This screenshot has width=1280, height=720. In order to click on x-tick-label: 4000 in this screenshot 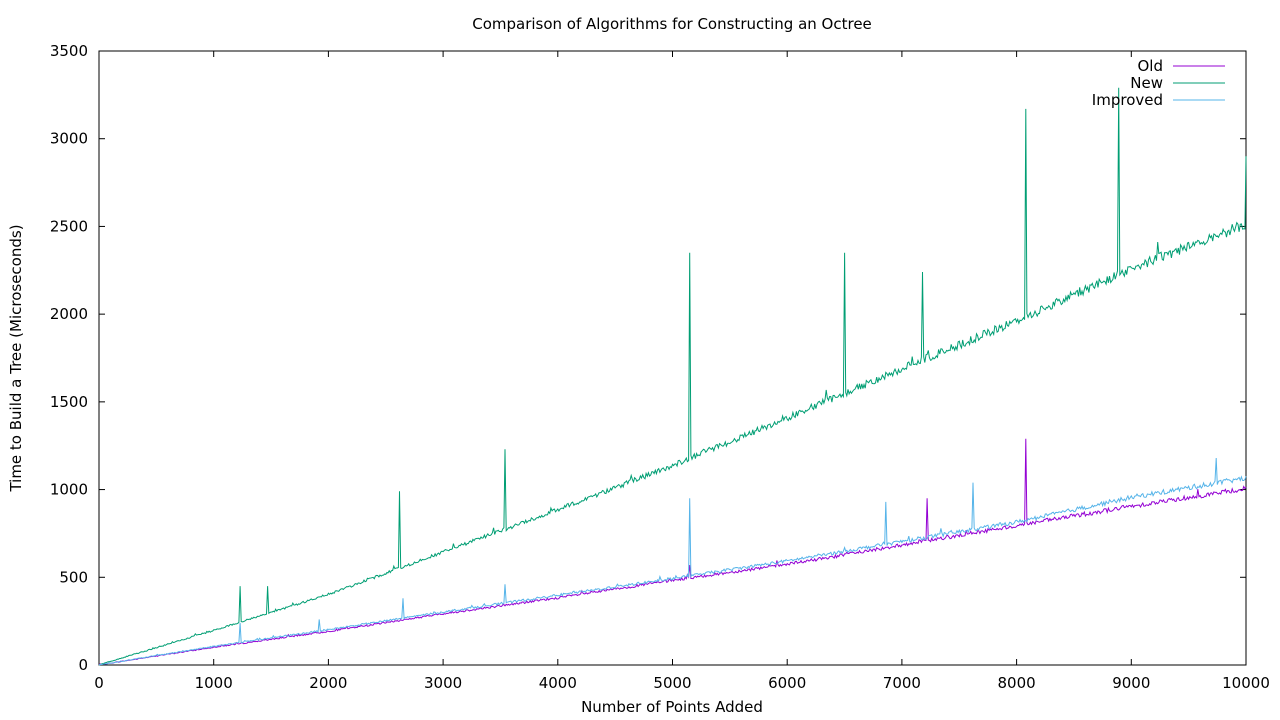, I will do `click(558, 683)`.